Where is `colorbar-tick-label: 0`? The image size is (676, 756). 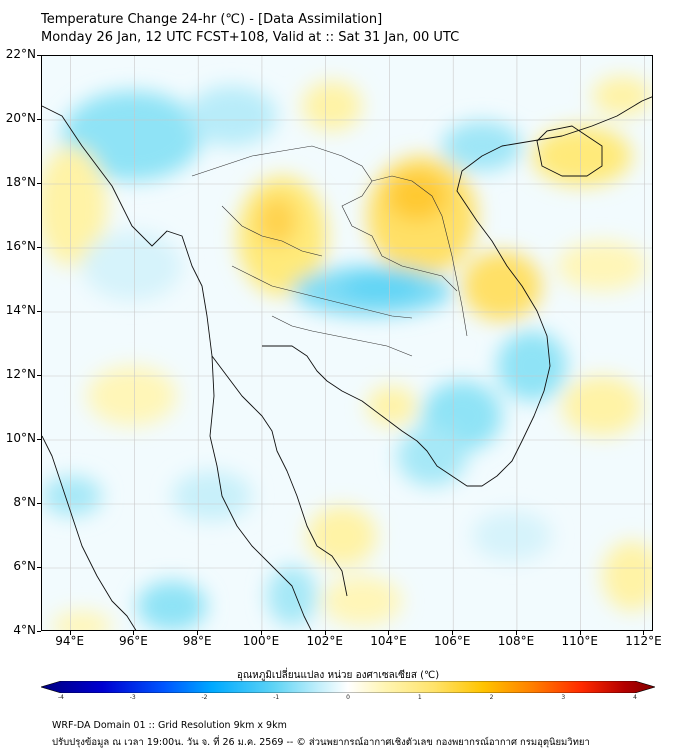
colorbar-tick-label: 0 is located at coordinates (348, 697).